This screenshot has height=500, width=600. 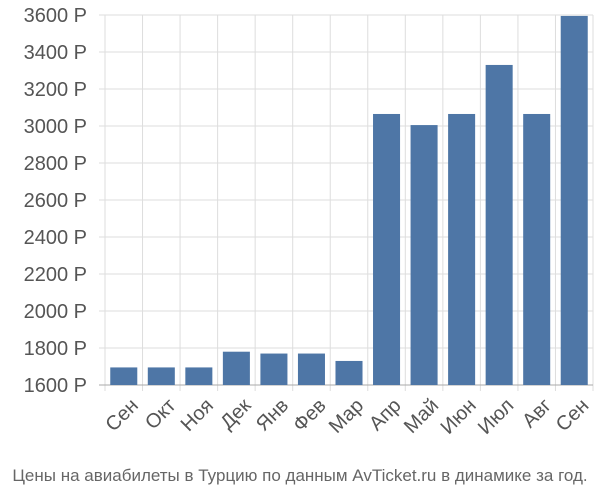 I want to click on y-tick-label: 2200 Р, so click(x=55, y=275).